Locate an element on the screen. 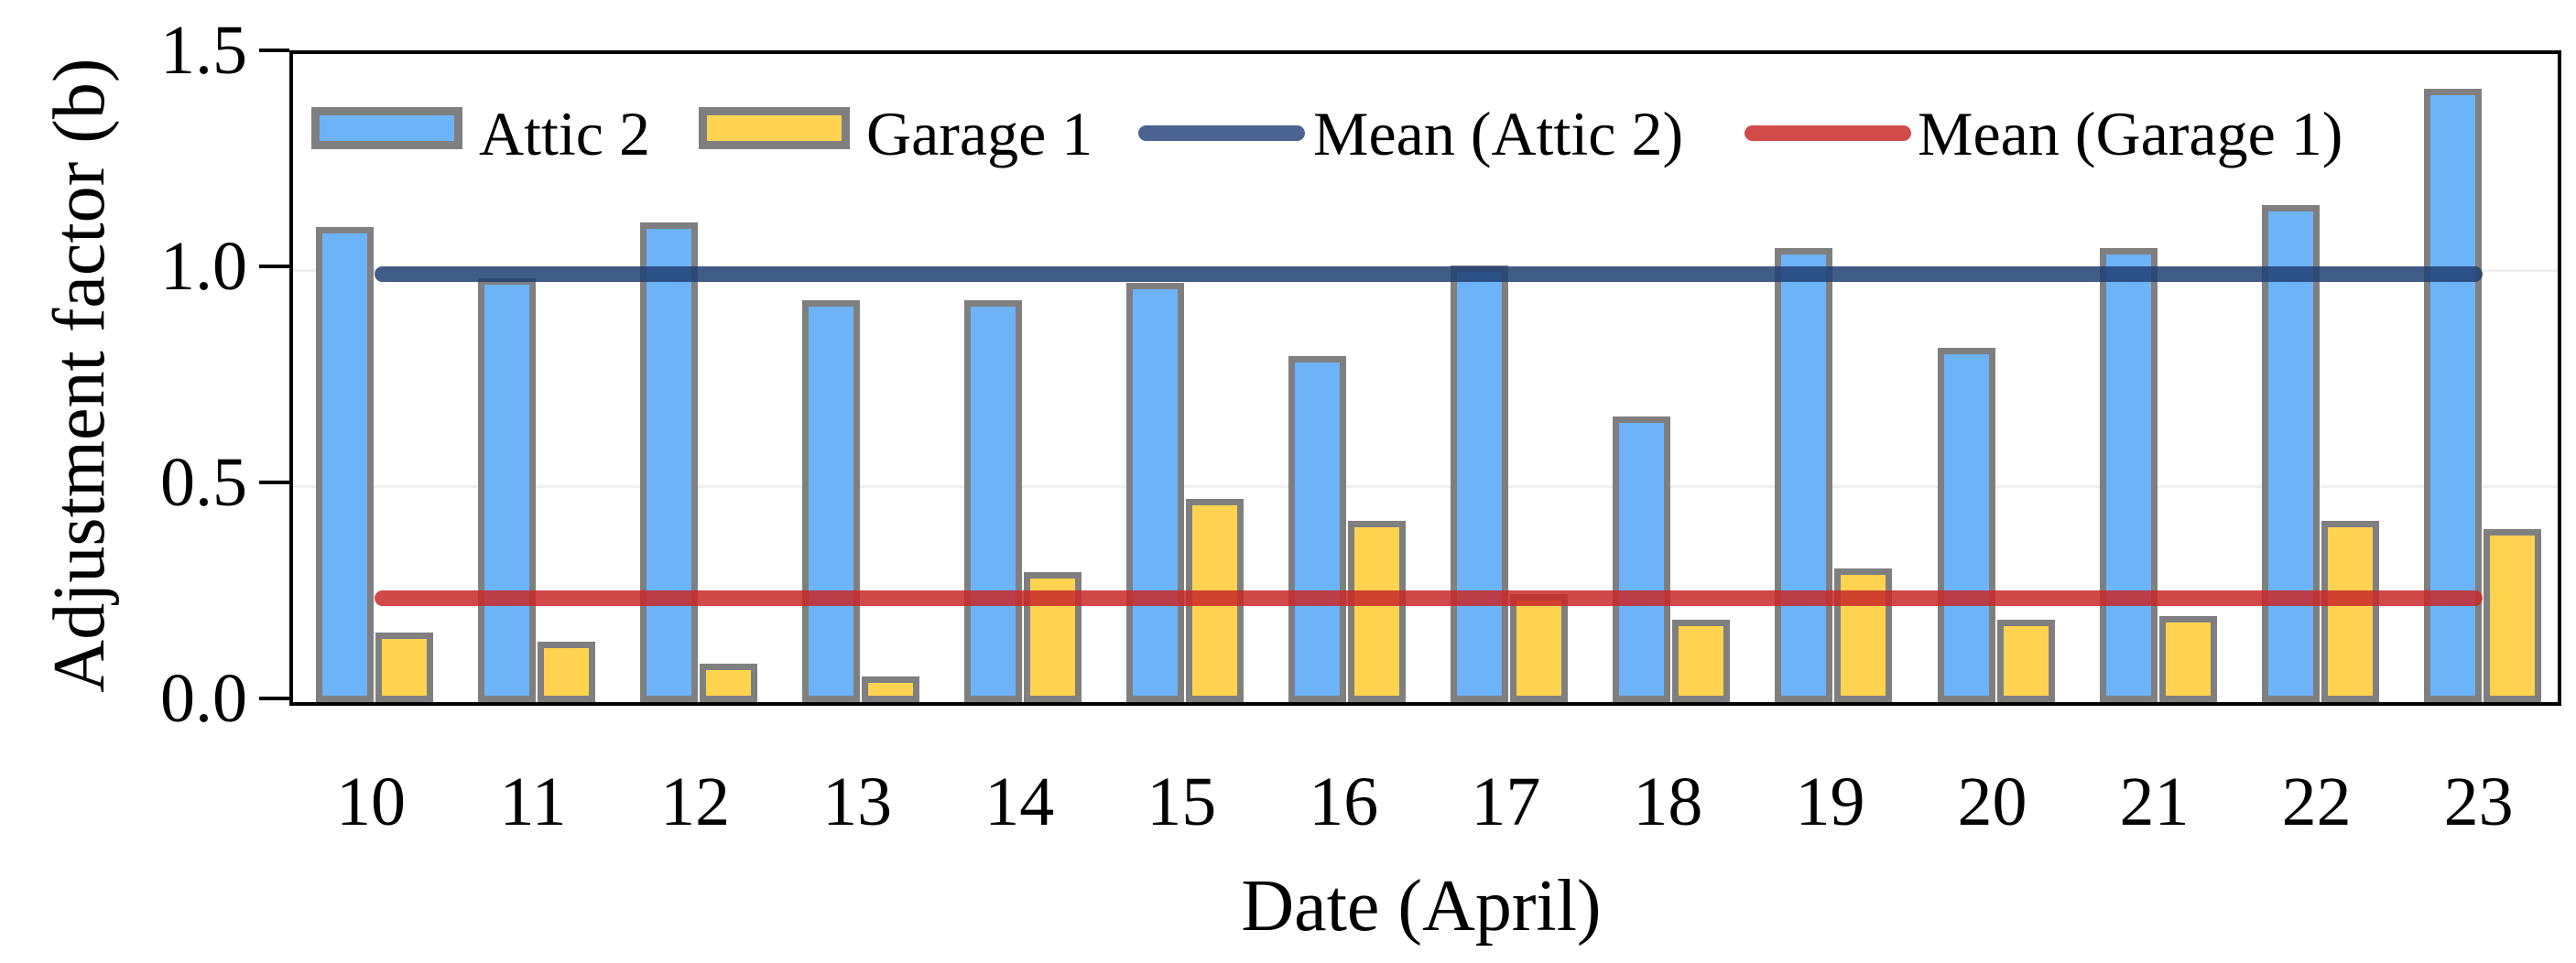  x-tick-label-16: 16 is located at coordinates (1344, 802).